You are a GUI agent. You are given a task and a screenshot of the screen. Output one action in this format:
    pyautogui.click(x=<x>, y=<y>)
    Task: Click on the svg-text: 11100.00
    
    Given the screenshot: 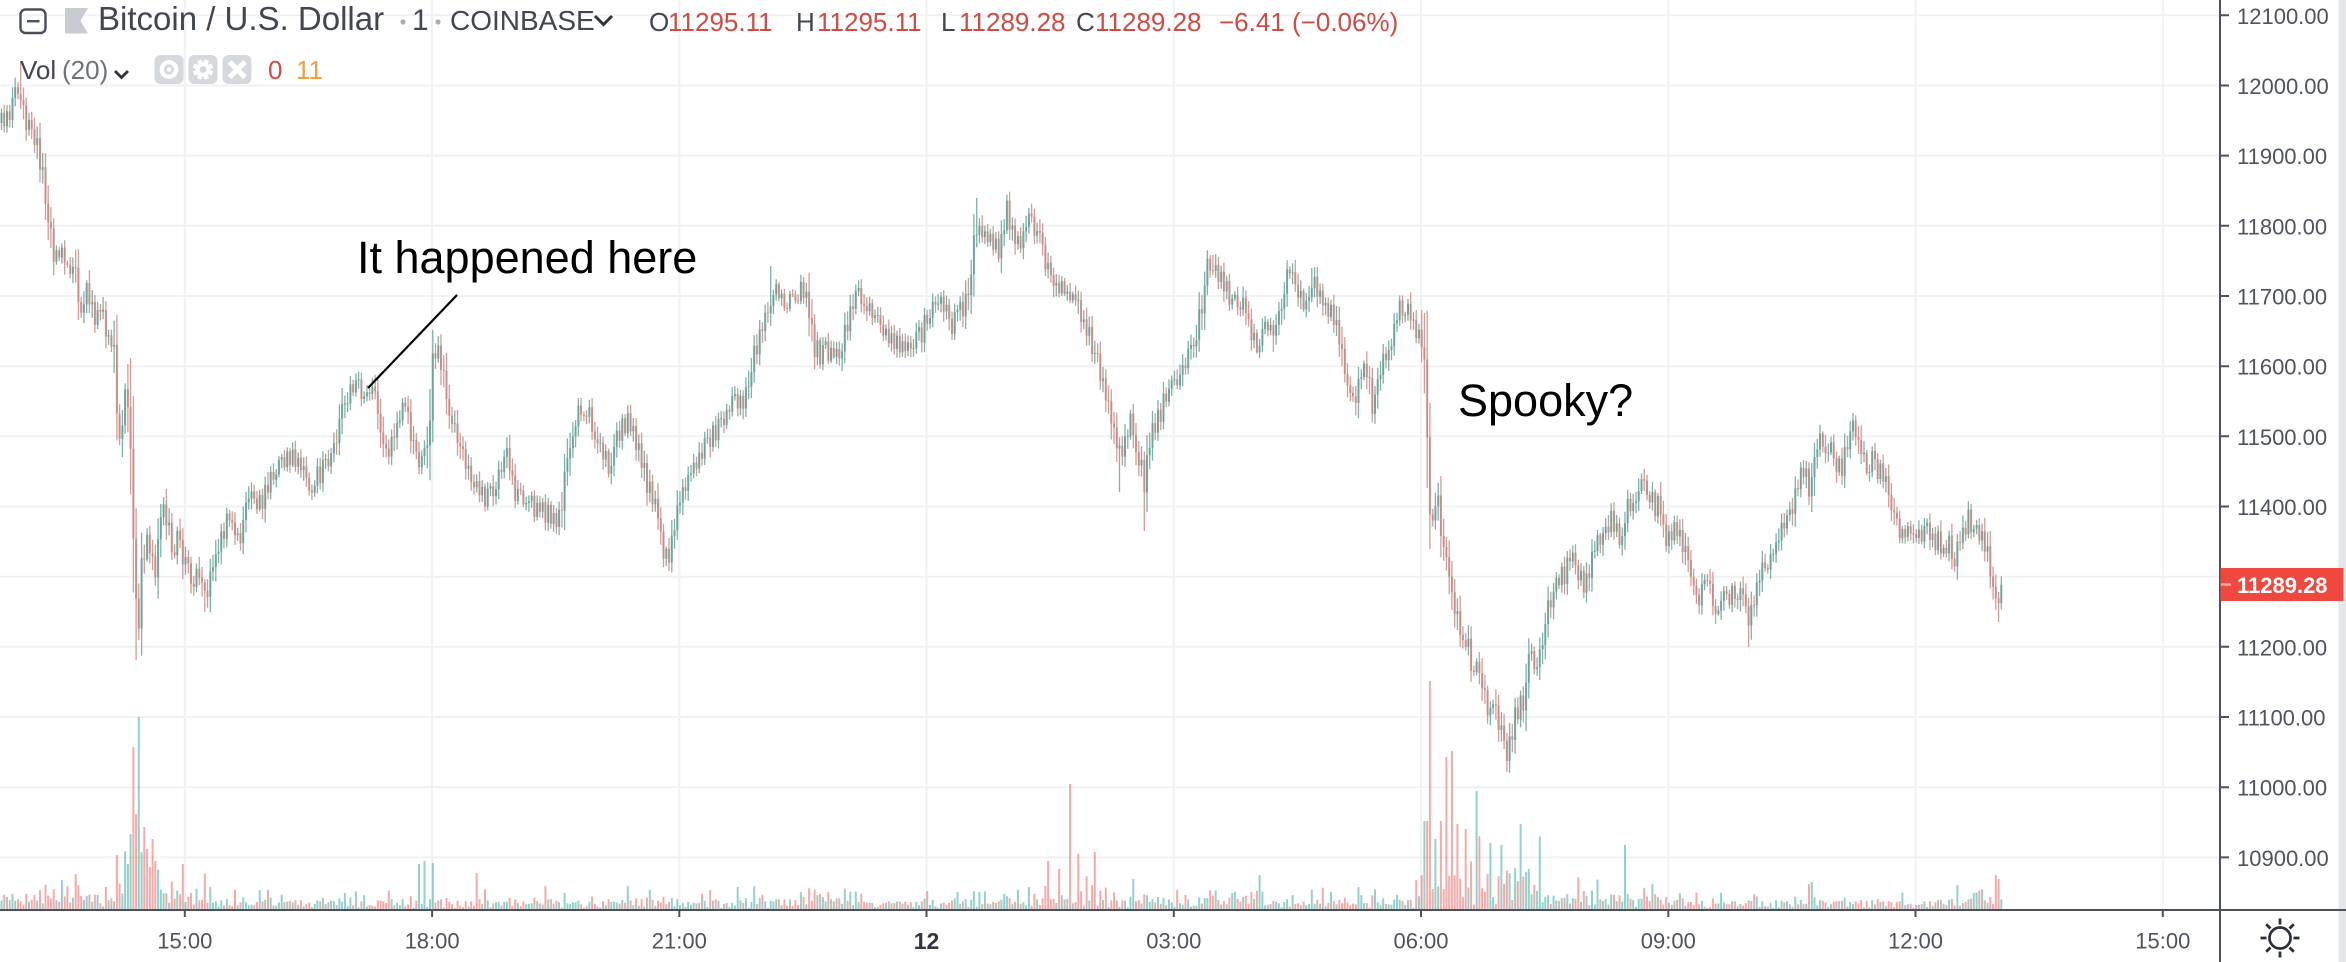 What is the action you would take?
    pyautogui.click(x=2281, y=718)
    